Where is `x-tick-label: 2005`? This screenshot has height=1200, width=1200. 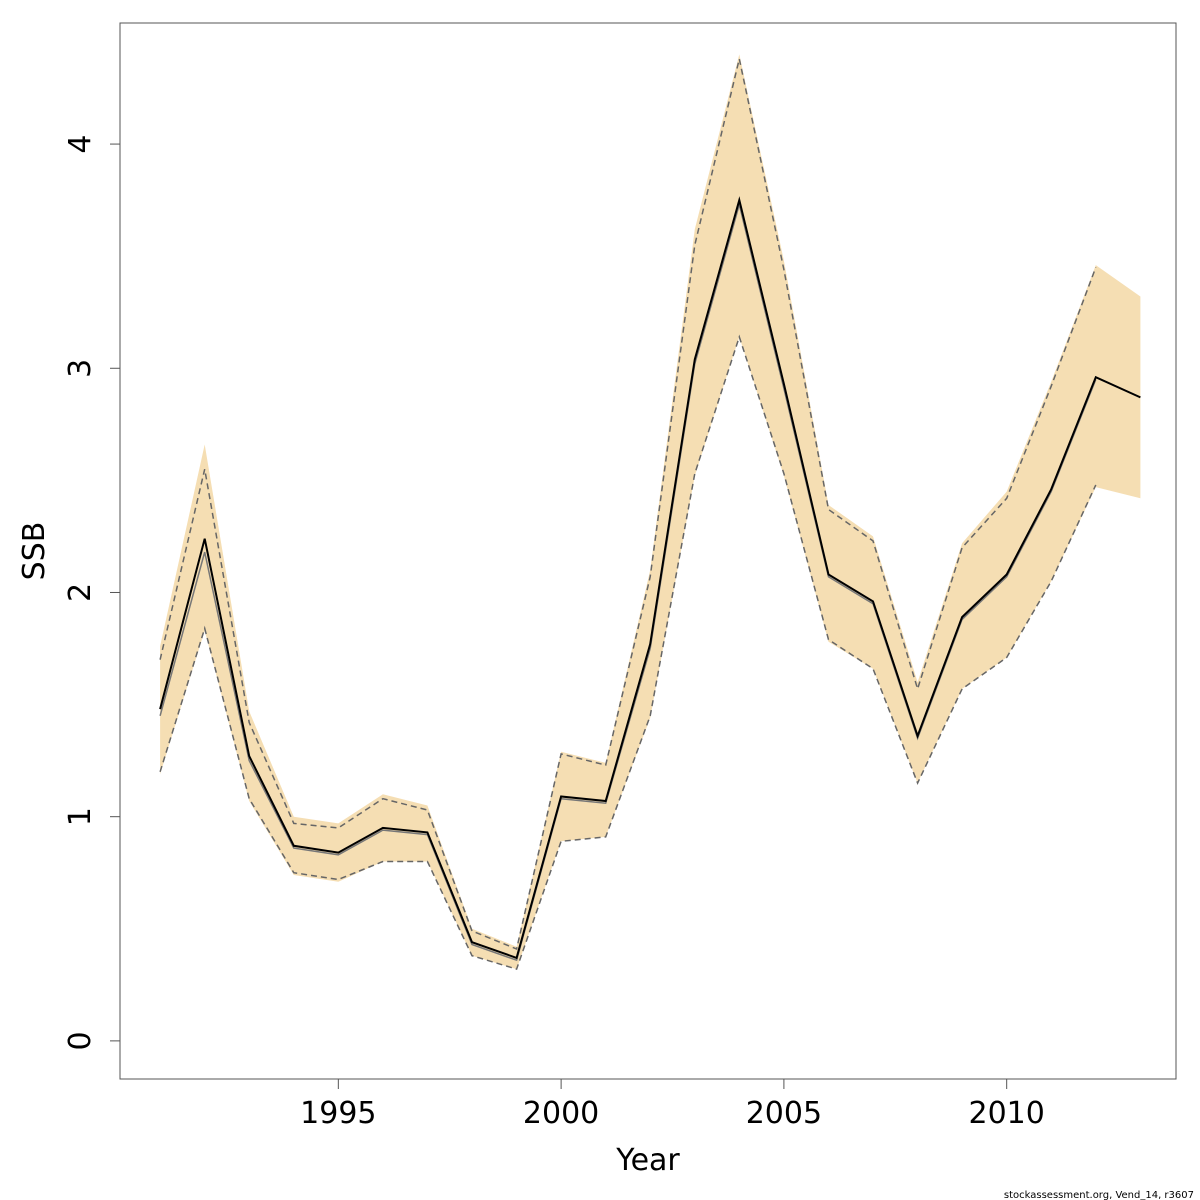
x-tick-label: 2005 is located at coordinates (784, 1113).